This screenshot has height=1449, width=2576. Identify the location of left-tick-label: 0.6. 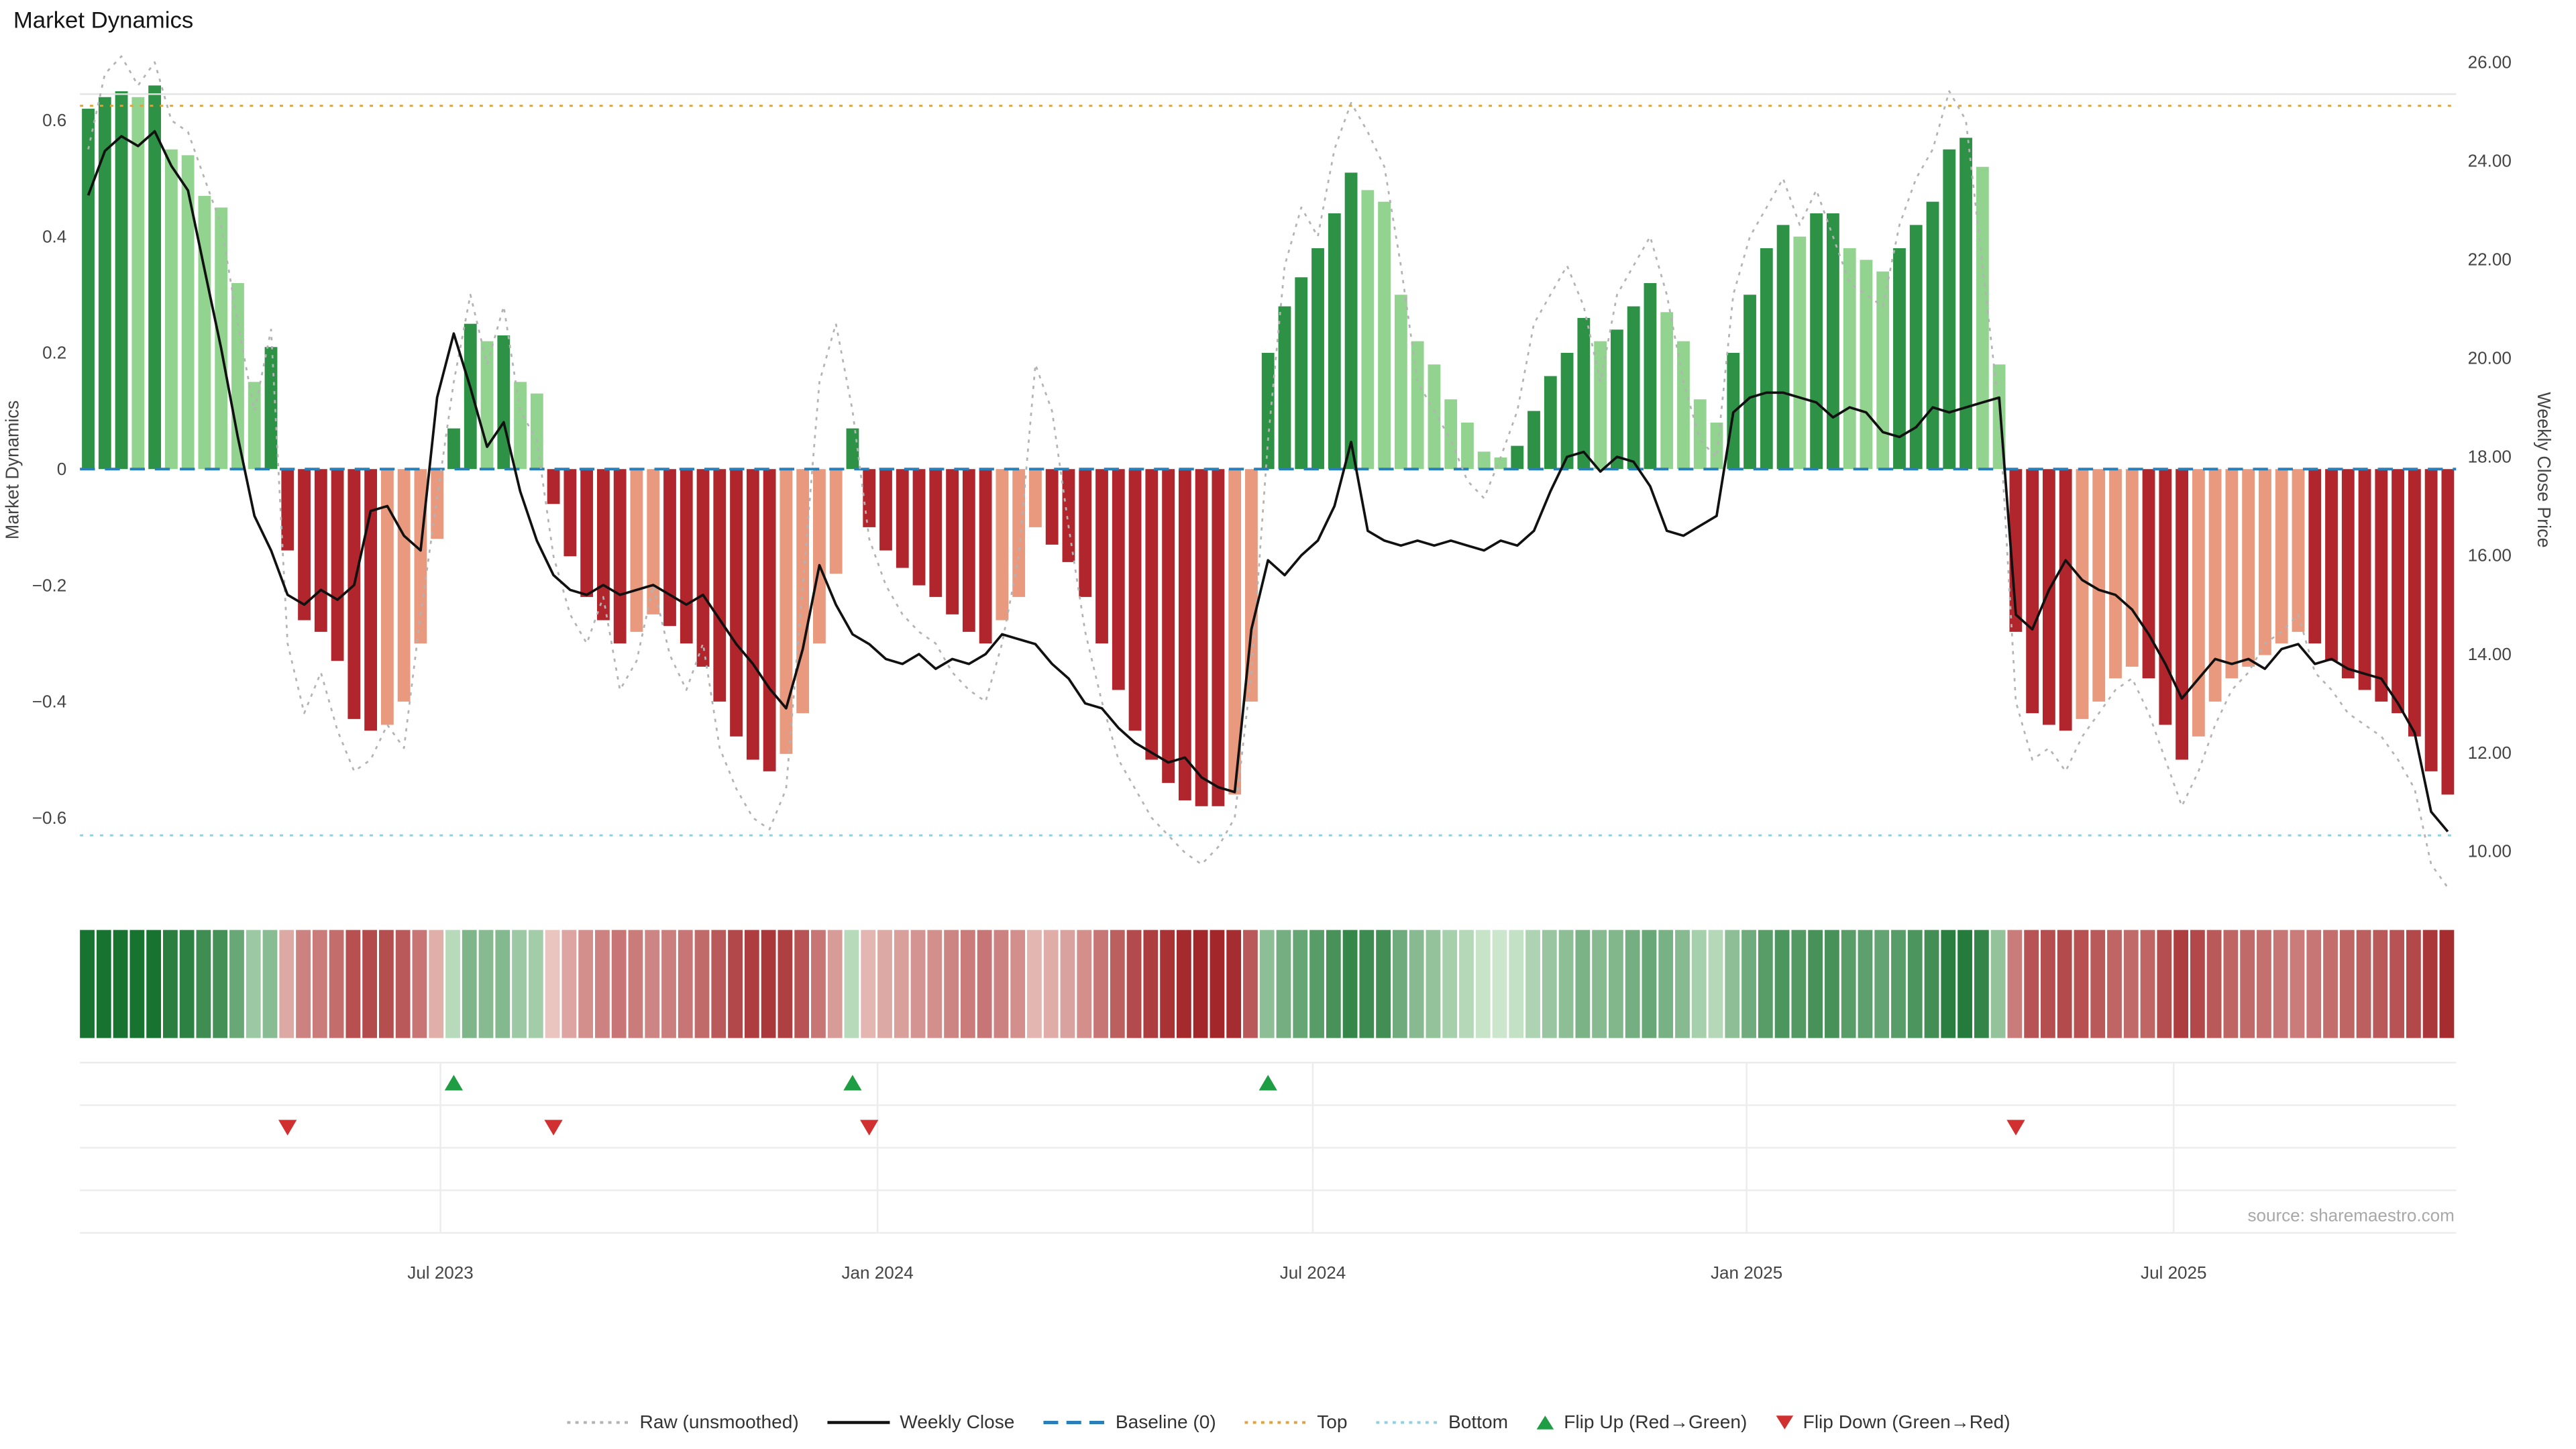
(54, 120).